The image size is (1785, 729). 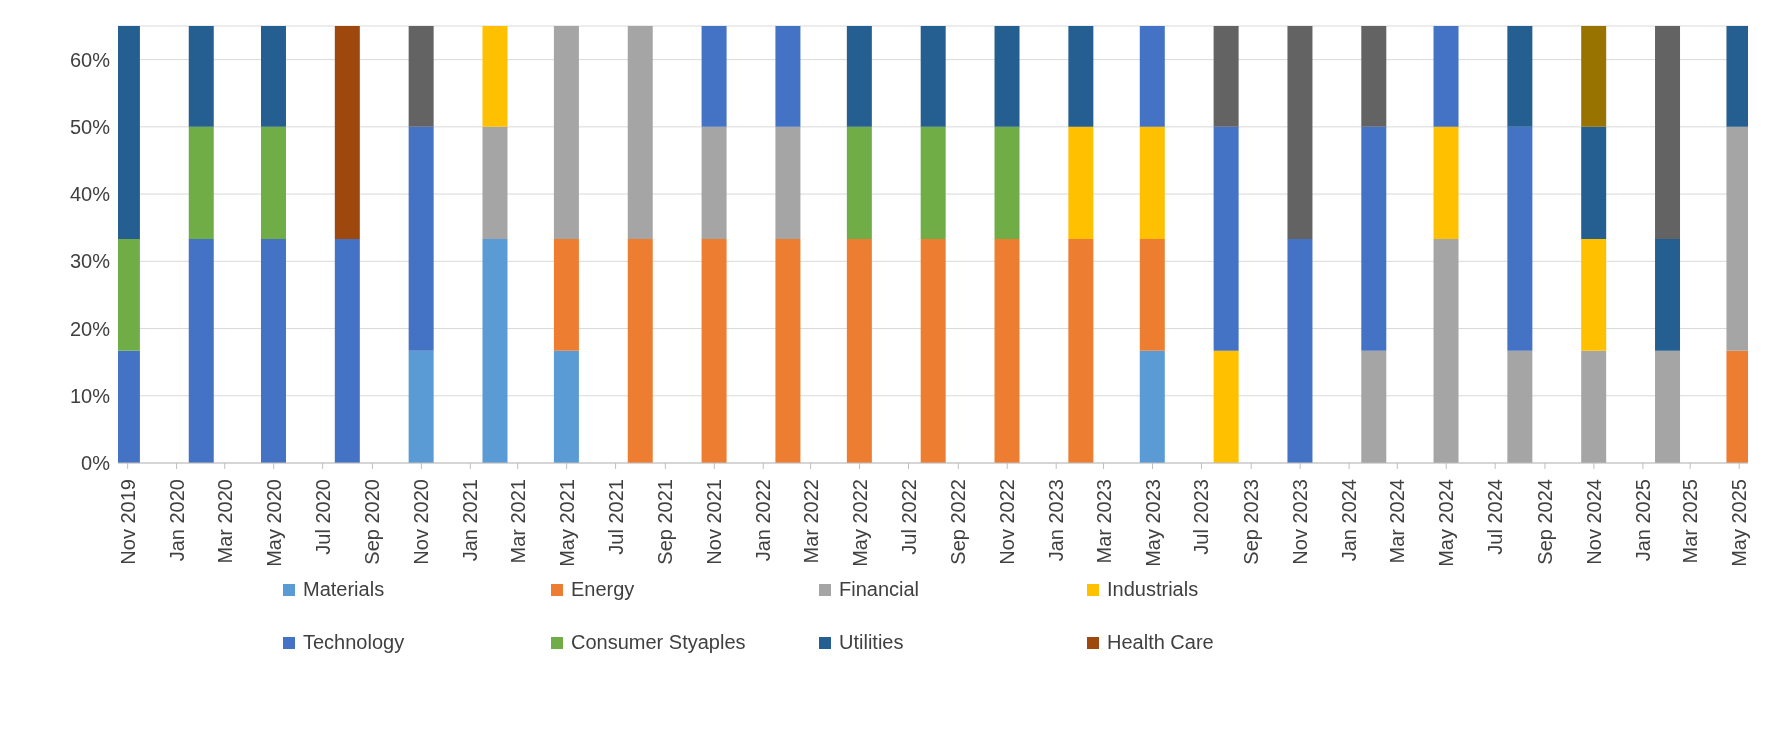 What do you see at coordinates (871, 642) in the screenshot?
I see `legend-label: Utilities` at bounding box center [871, 642].